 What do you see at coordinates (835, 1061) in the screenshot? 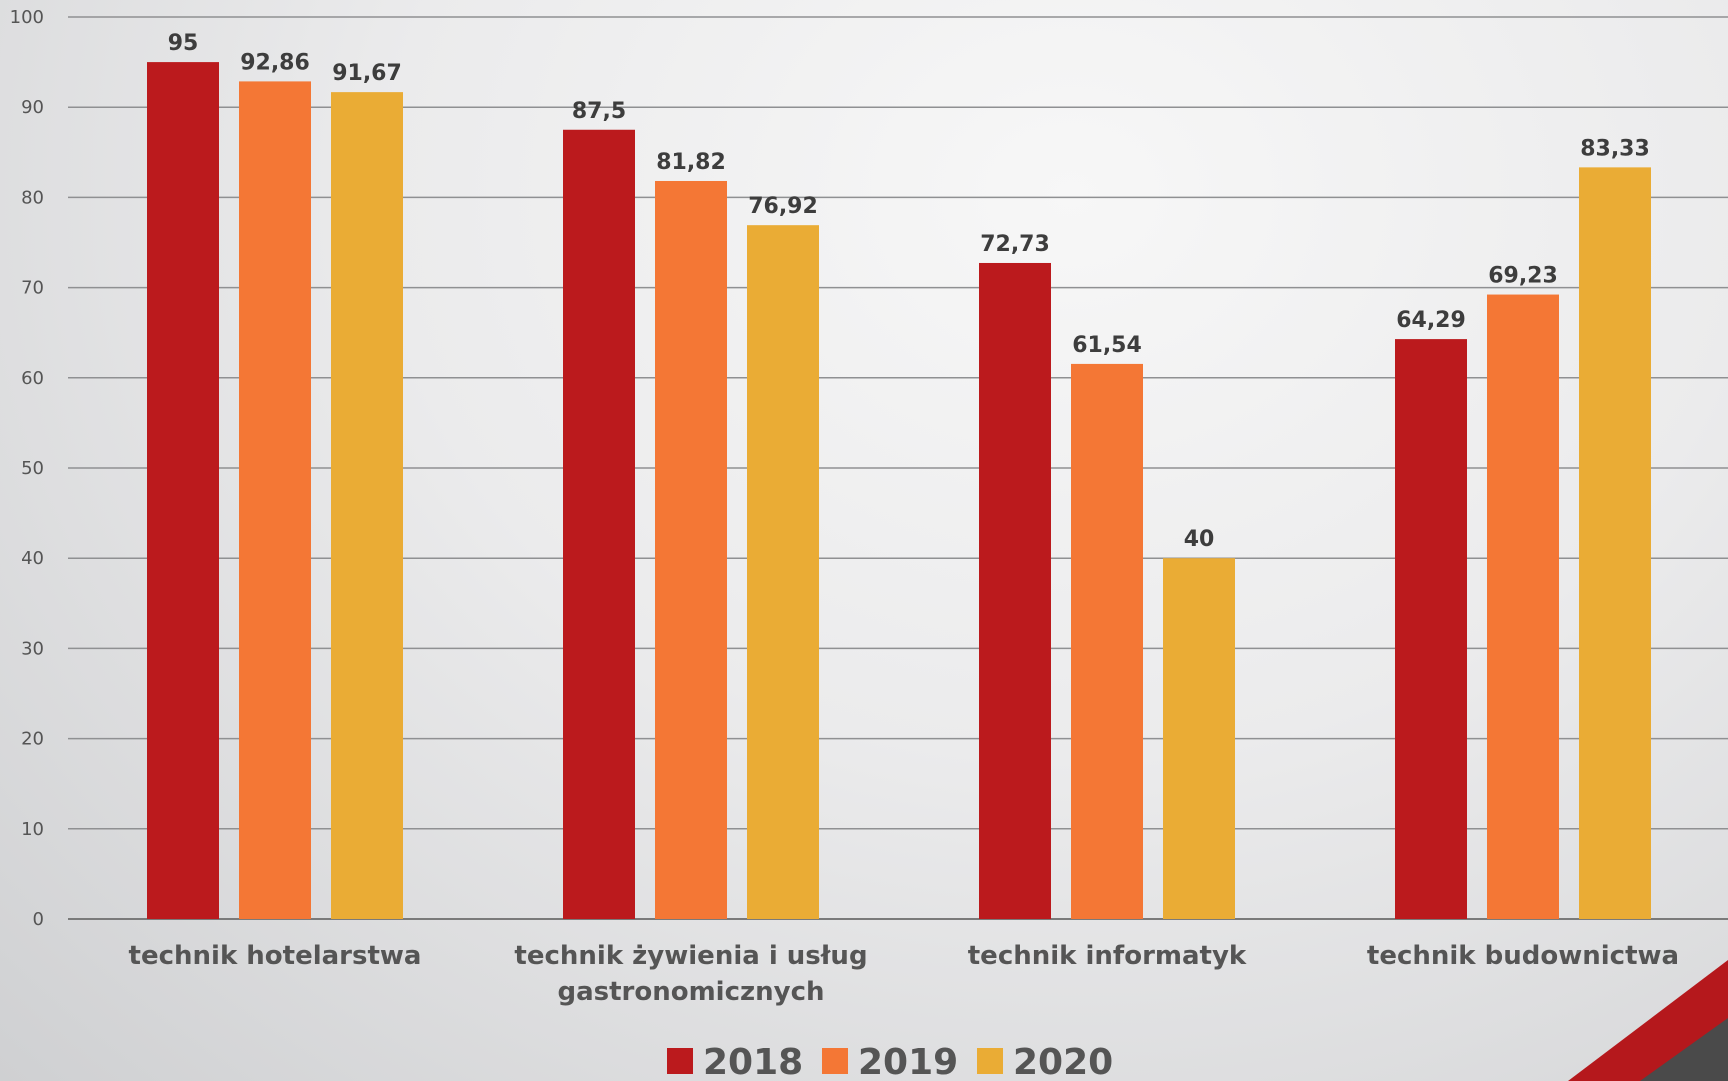
I see `legend-swatch-2019` at bounding box center [835, 1061].